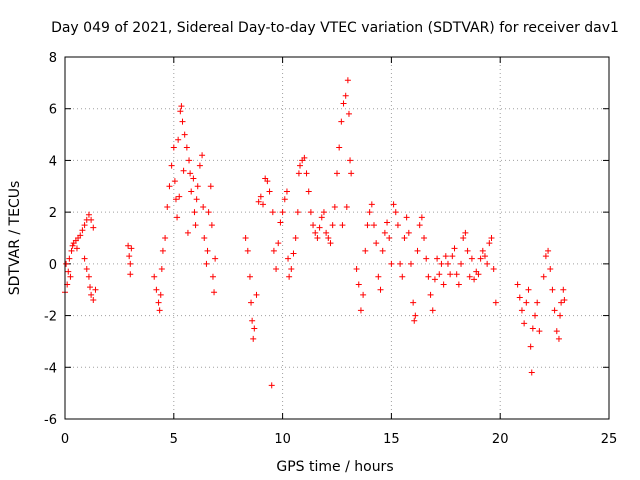 The image size is (640, 480). What do you see at coordinates (50, 317) in the screenshot?
I see `y-tick-label: -2` at bounding box center [50, 317].